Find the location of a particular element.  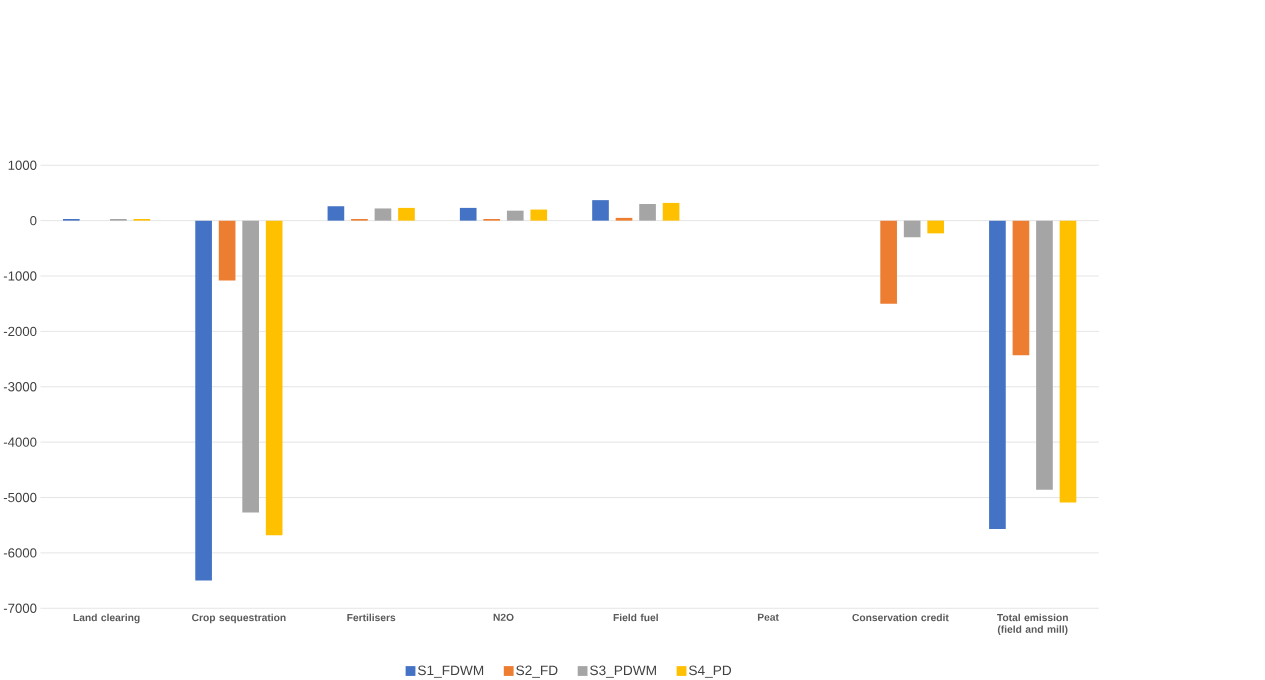

x-tick-label: Crop sequestration is located at coordinates (239, 618).